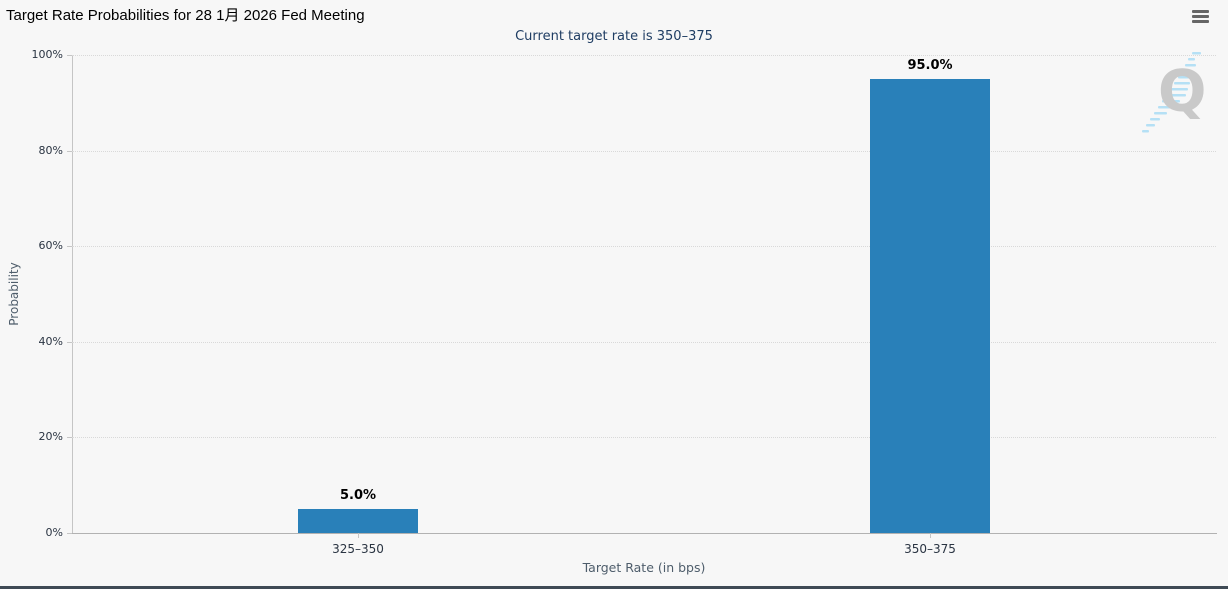 Image resolution: width=1228 pixels, height=589 pixels. I want to click on x-tick-label: 325–350, so click(358, 549).